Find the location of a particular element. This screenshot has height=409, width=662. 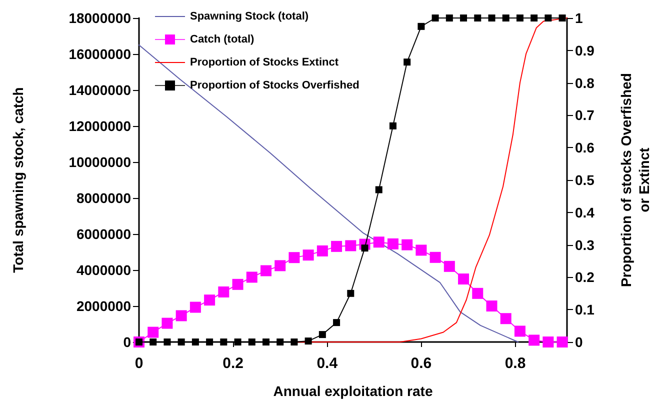

y2-tick-label: 0.2 is located at coordinates (585, 277).